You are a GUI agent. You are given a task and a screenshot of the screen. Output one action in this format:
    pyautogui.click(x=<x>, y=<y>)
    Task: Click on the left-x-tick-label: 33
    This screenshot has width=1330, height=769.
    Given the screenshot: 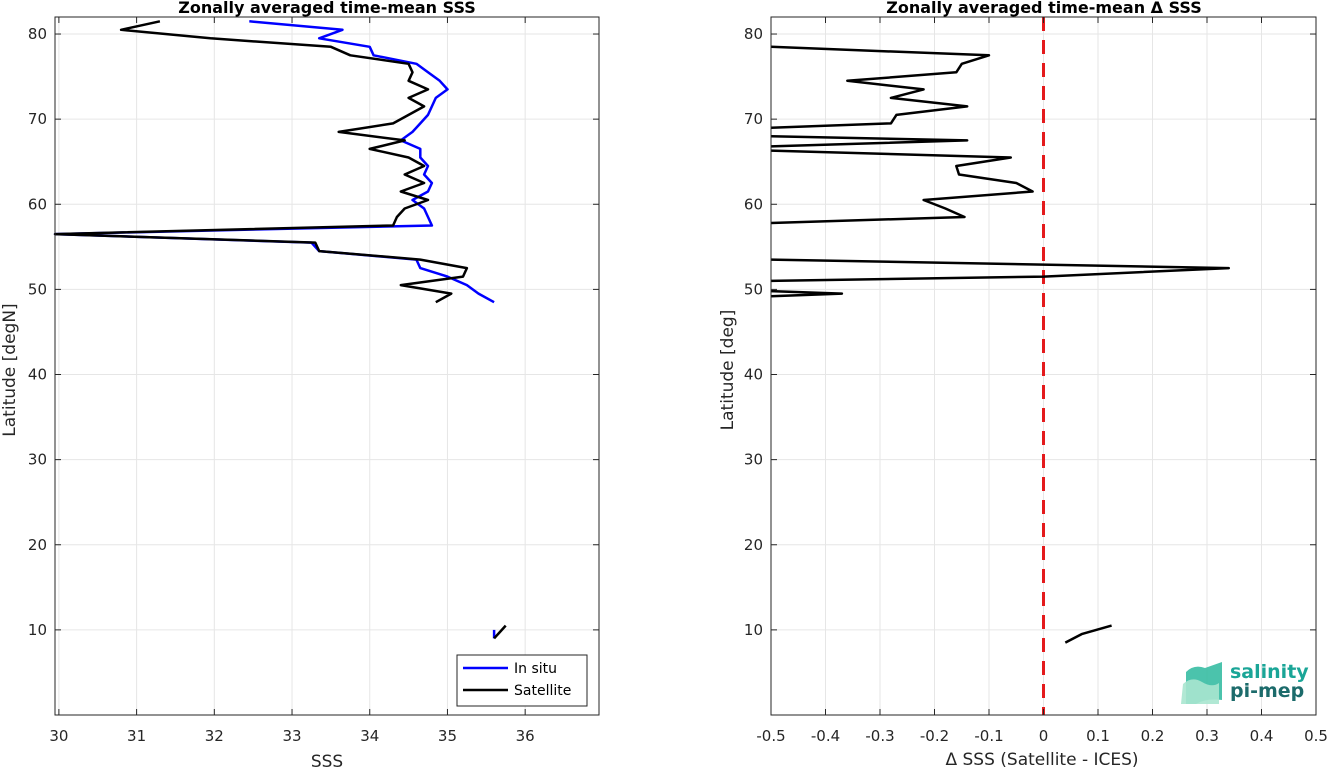 What is the action you would take?
    pyautogui.click(x=291, y=736)
    